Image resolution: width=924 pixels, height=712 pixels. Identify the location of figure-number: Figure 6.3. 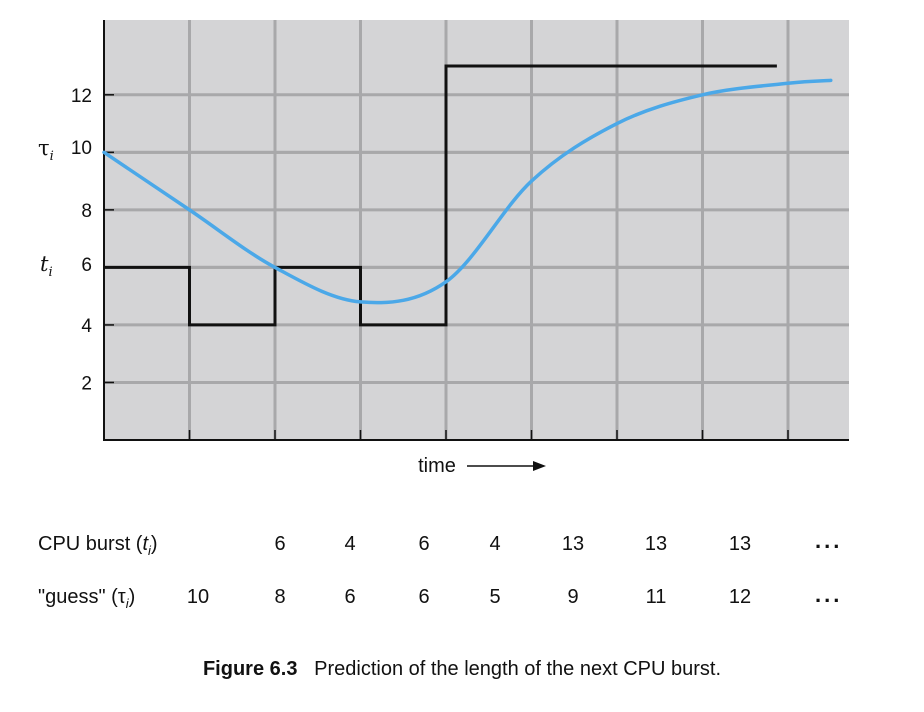
(250, 669).